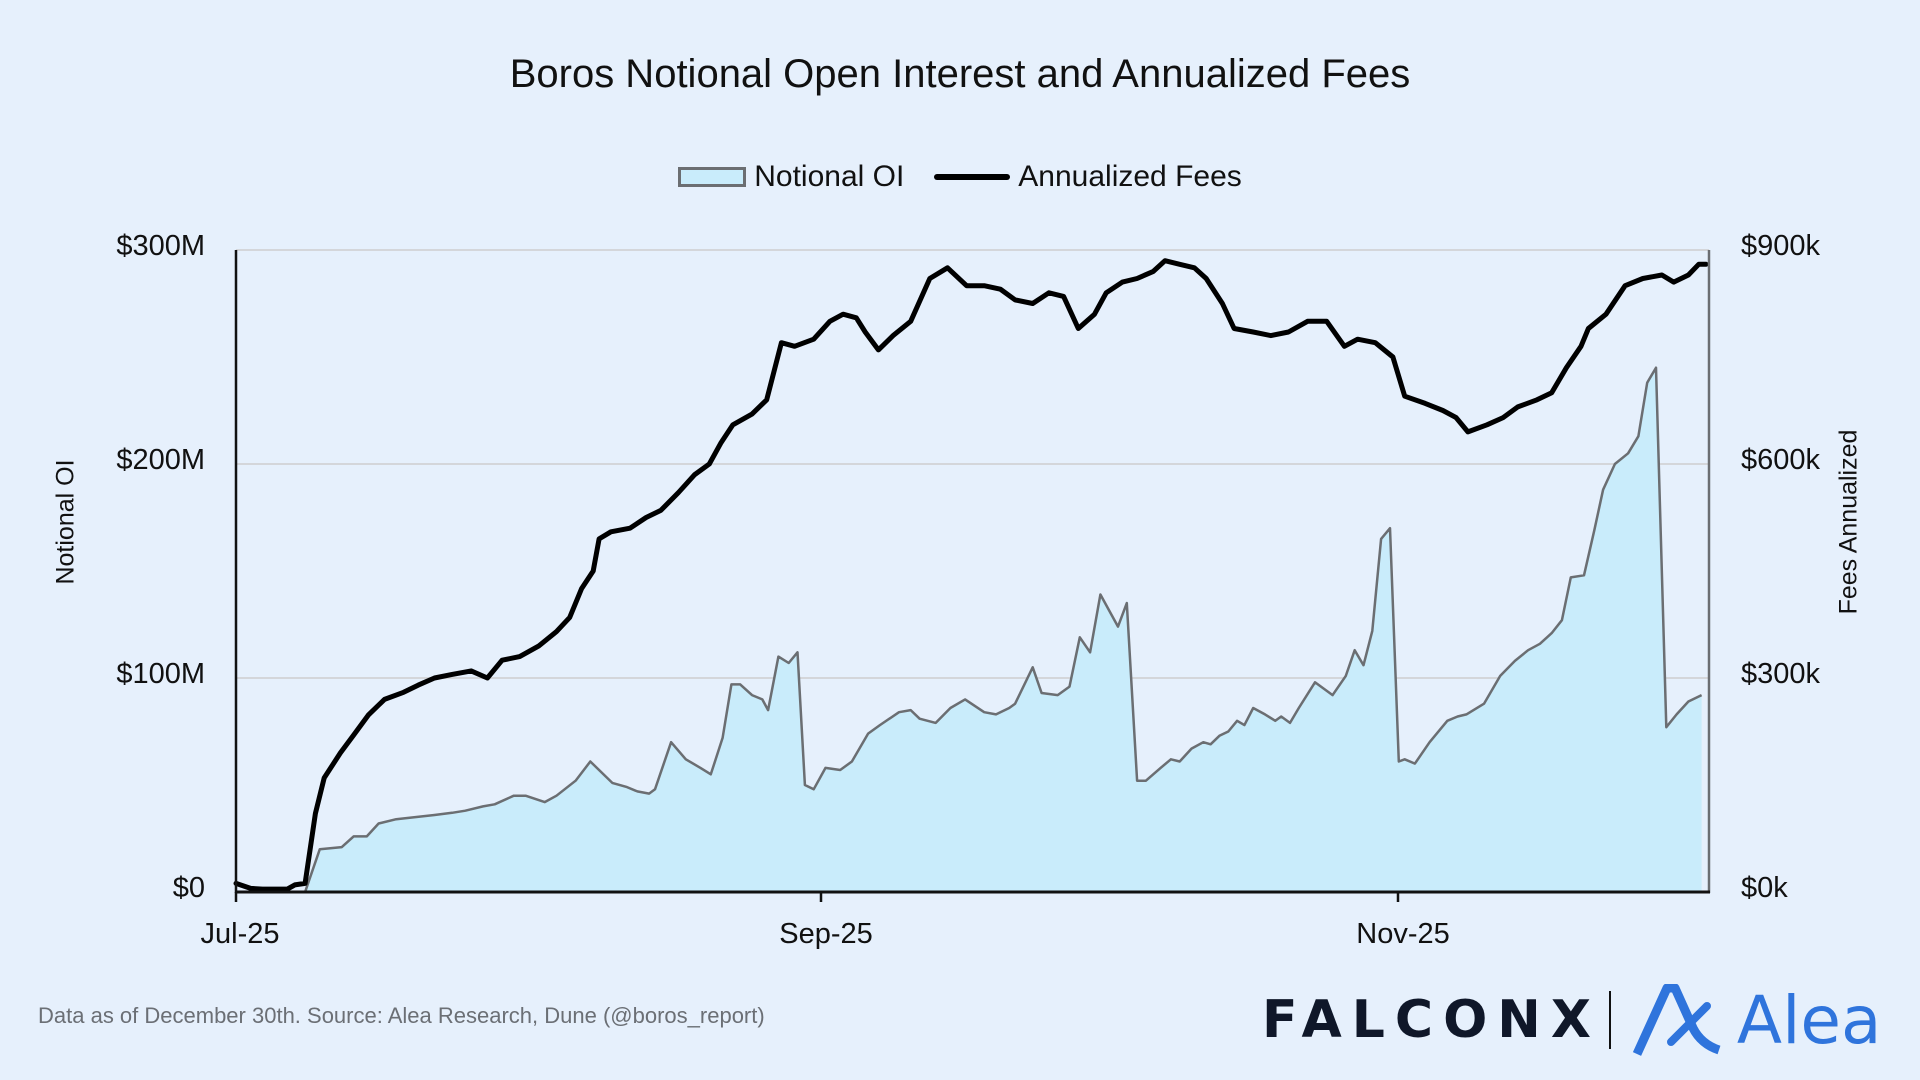 The width and height of the screenshot is (1920, 1080). I want to click on left-tick-200m: $200M, so click(160, 460).